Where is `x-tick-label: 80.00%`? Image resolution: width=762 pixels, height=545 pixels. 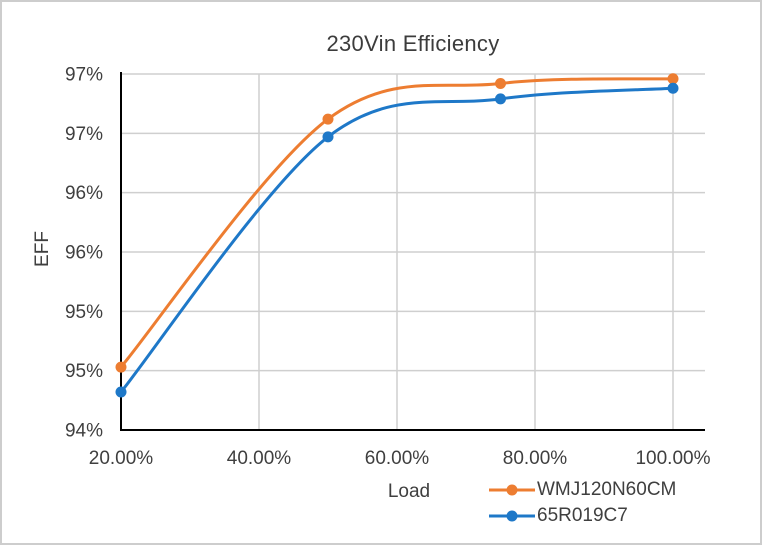
x-tick-label: 80.00% is located at coordinates (535, 458).